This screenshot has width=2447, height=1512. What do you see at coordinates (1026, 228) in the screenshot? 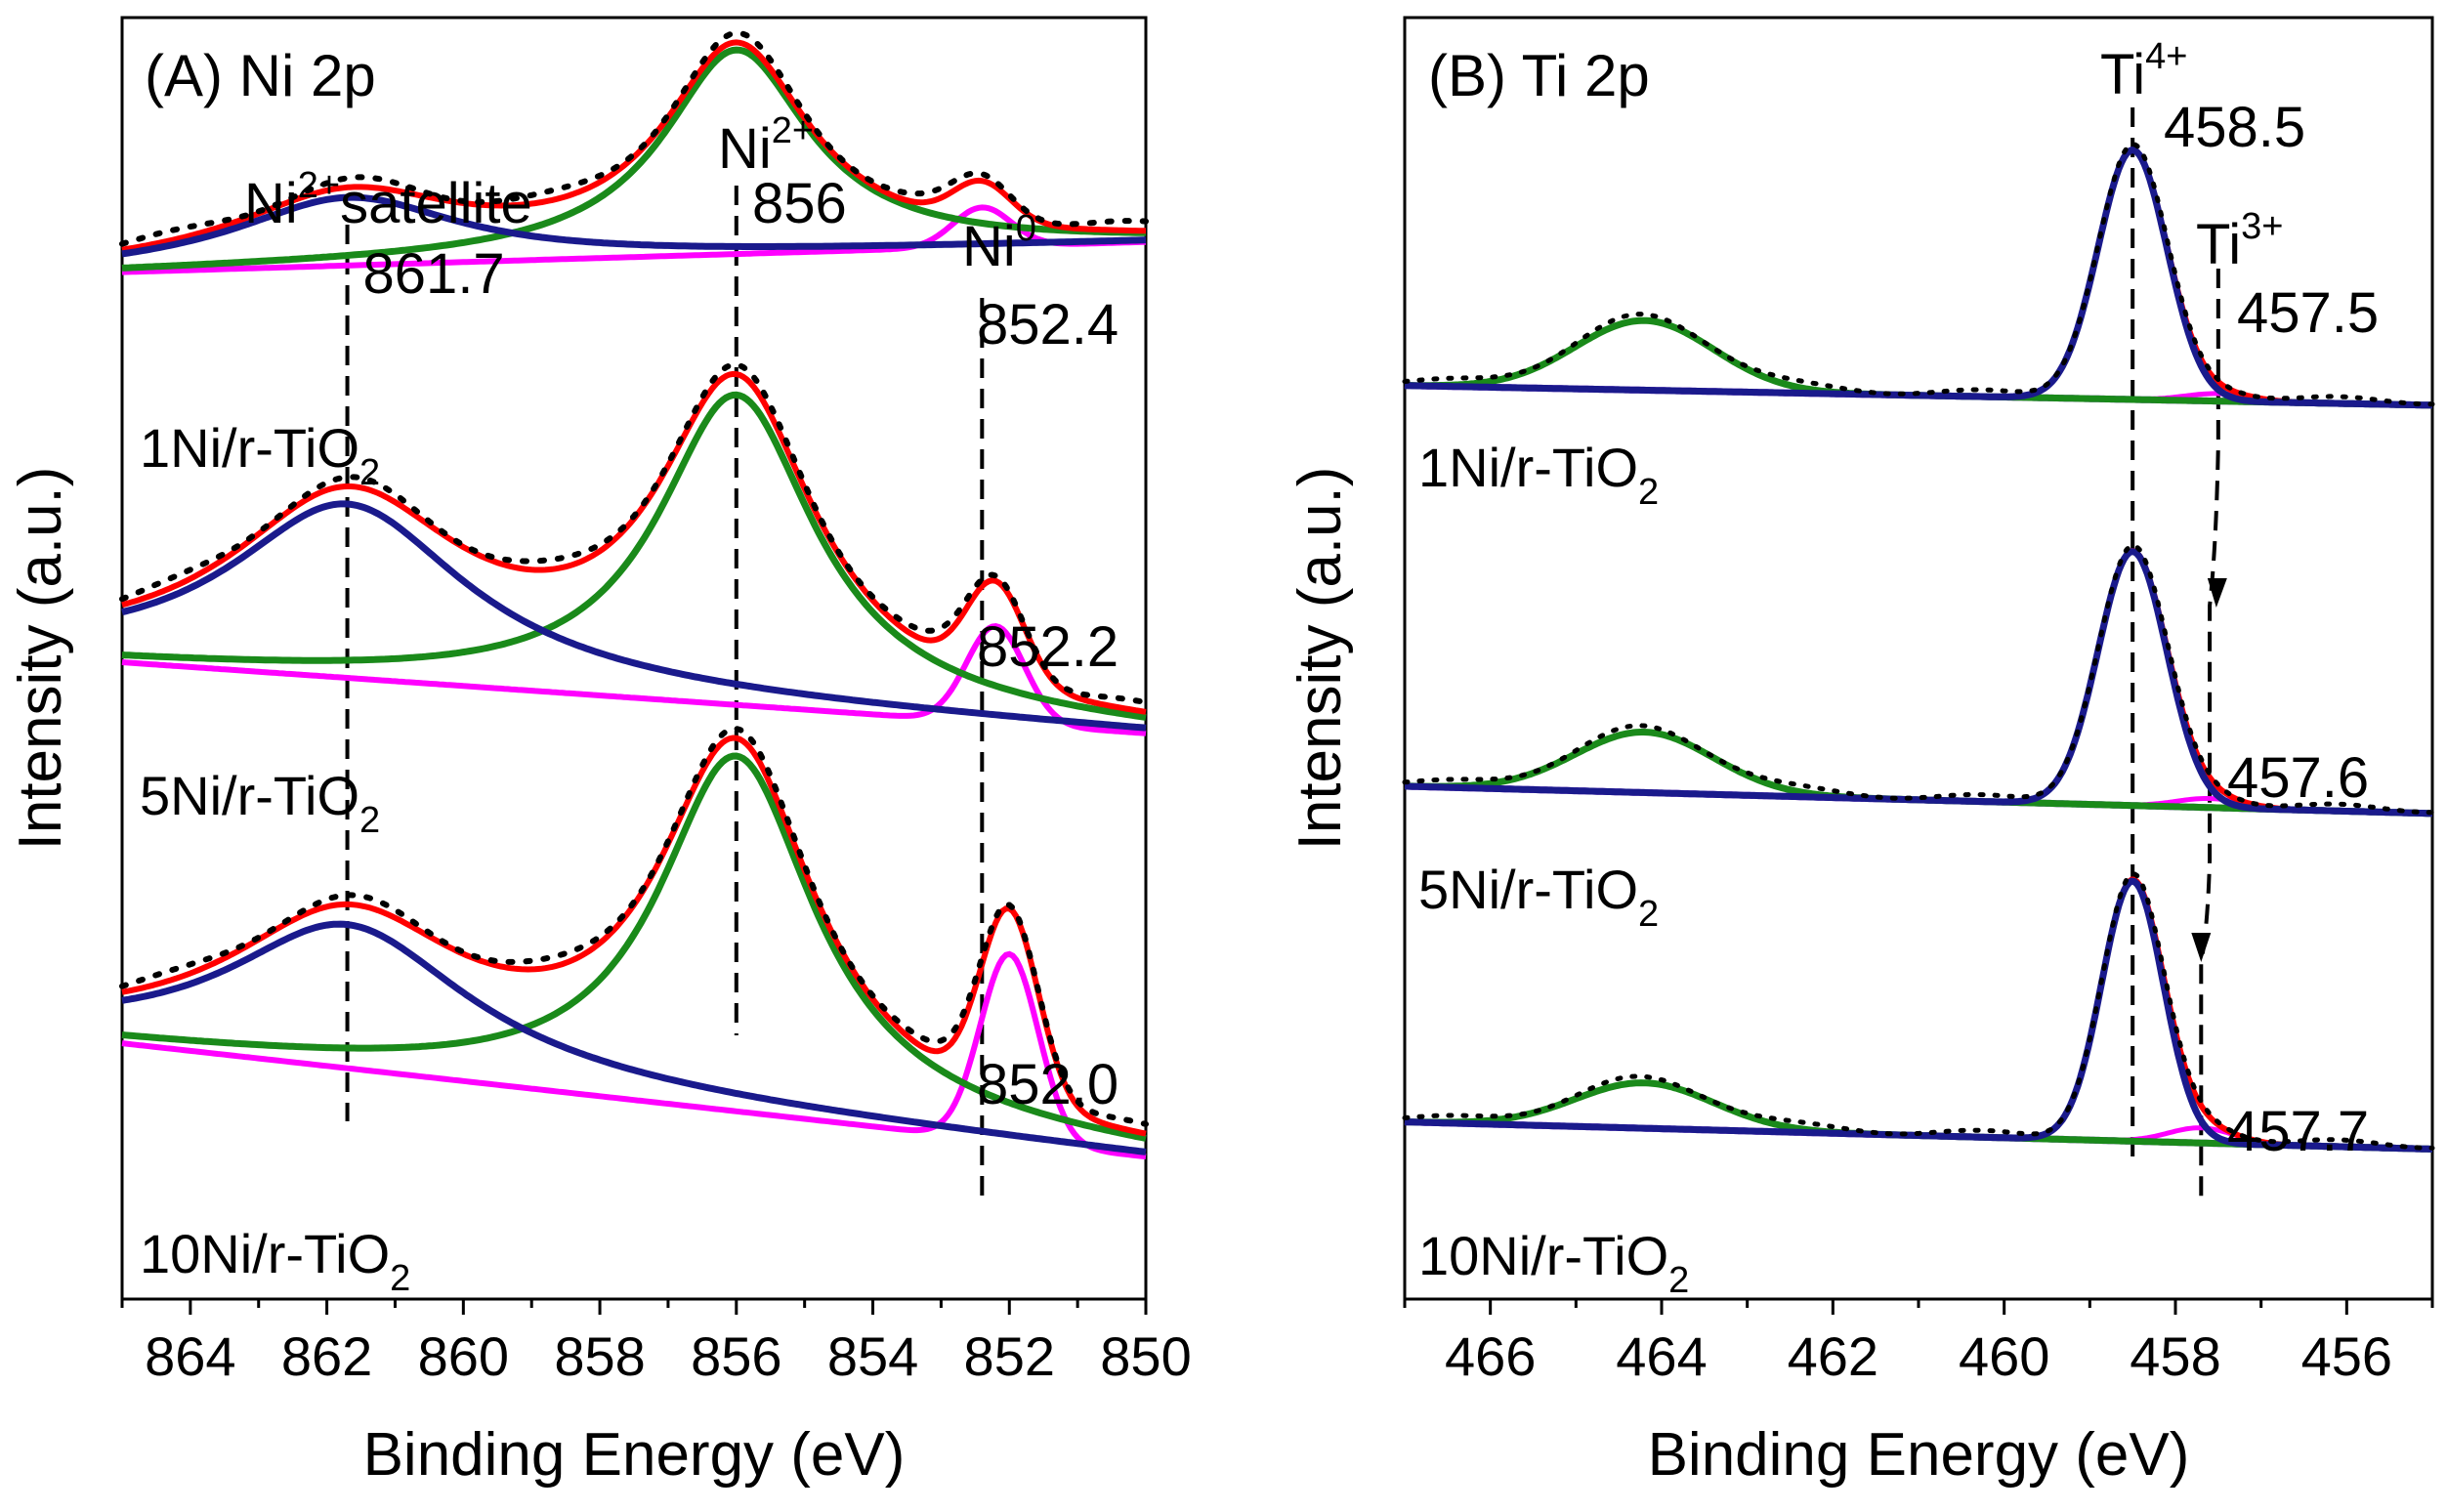
I see `ni0-label-charge: 0` at bounding box center [1026, 228].